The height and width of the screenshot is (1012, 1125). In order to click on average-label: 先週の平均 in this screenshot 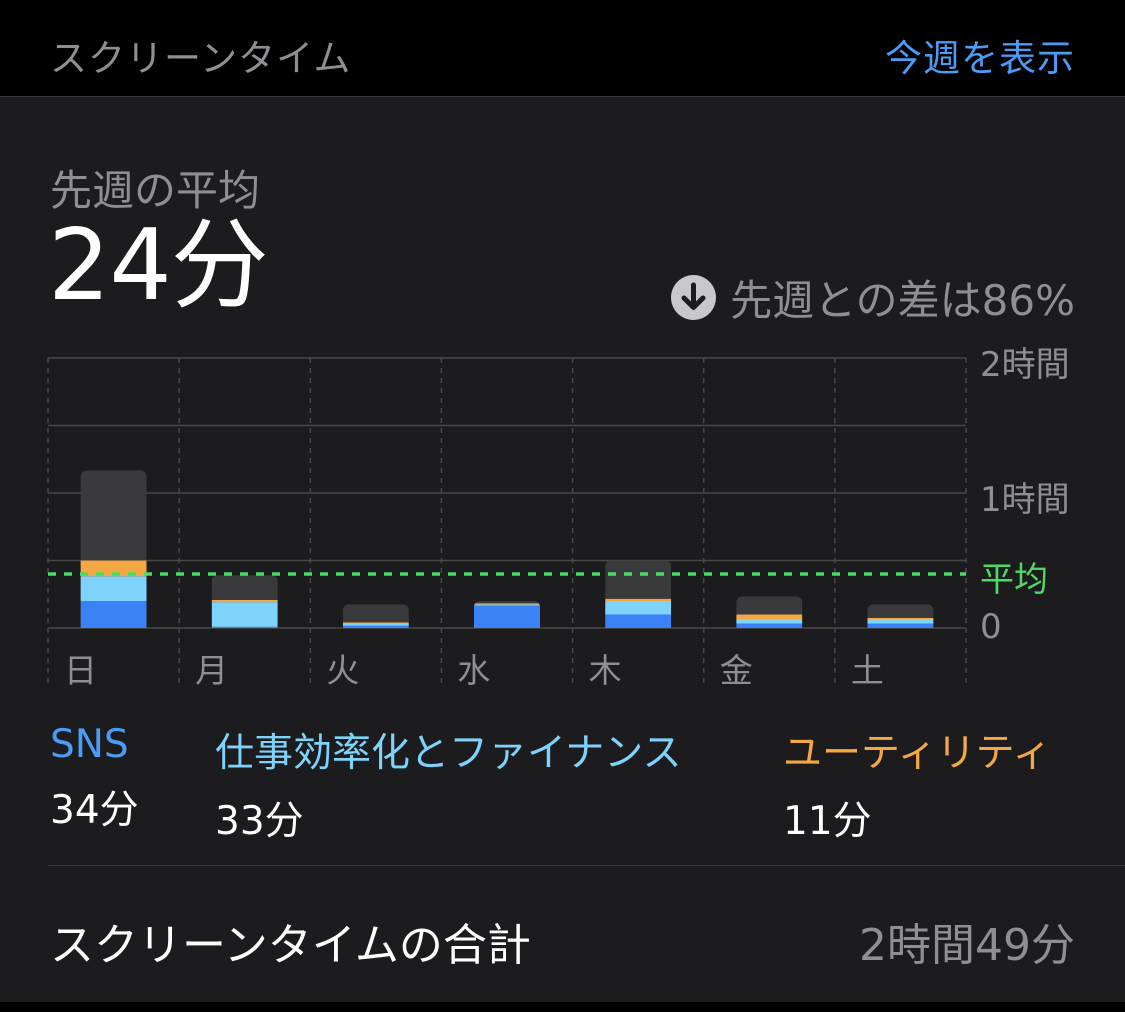, I will do `click(155, 190)`.